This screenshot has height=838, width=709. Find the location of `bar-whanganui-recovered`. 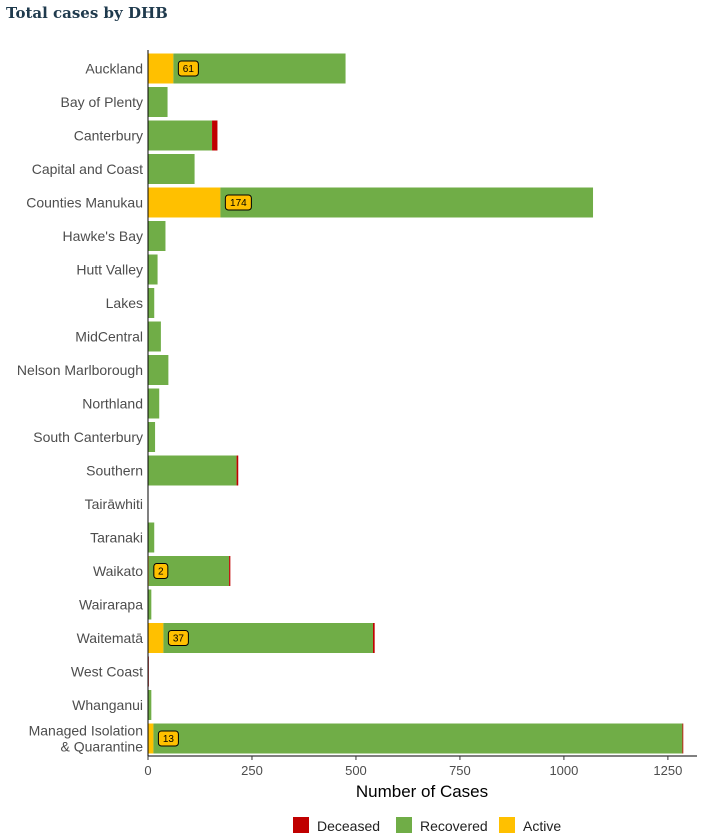

bar-whanganui-recovered is located at coordinates (150, 705).